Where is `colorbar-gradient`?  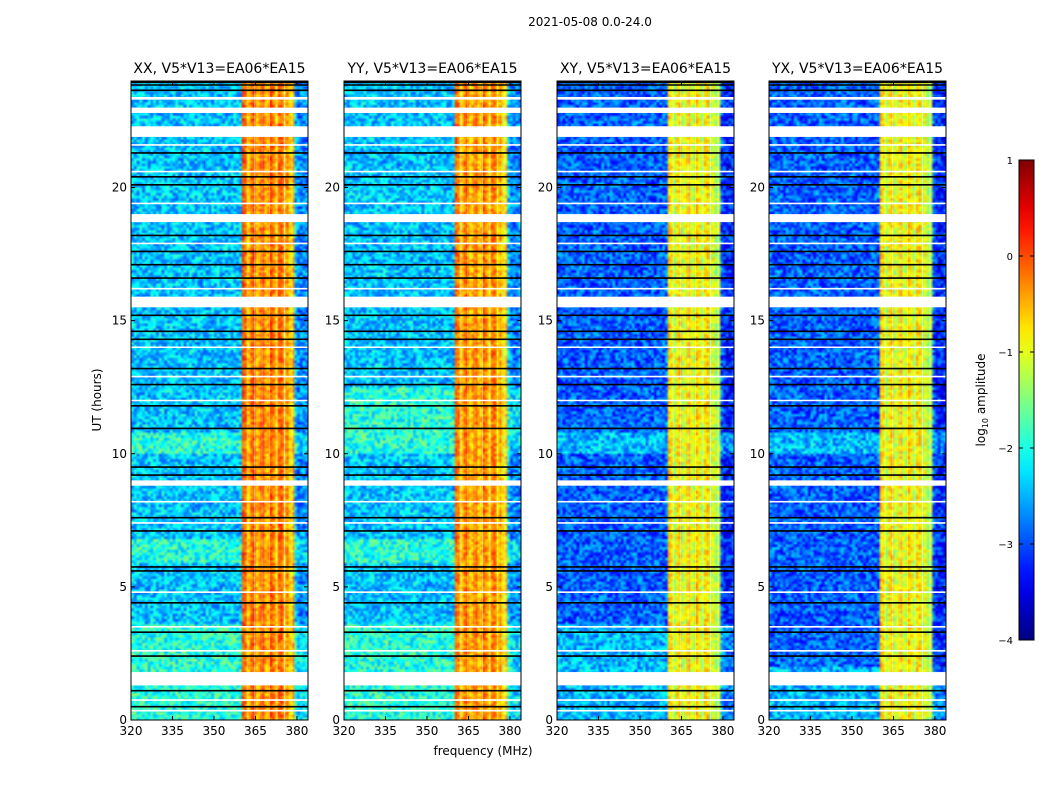
colorbar-gradient is located at coordinates (1026, 400).